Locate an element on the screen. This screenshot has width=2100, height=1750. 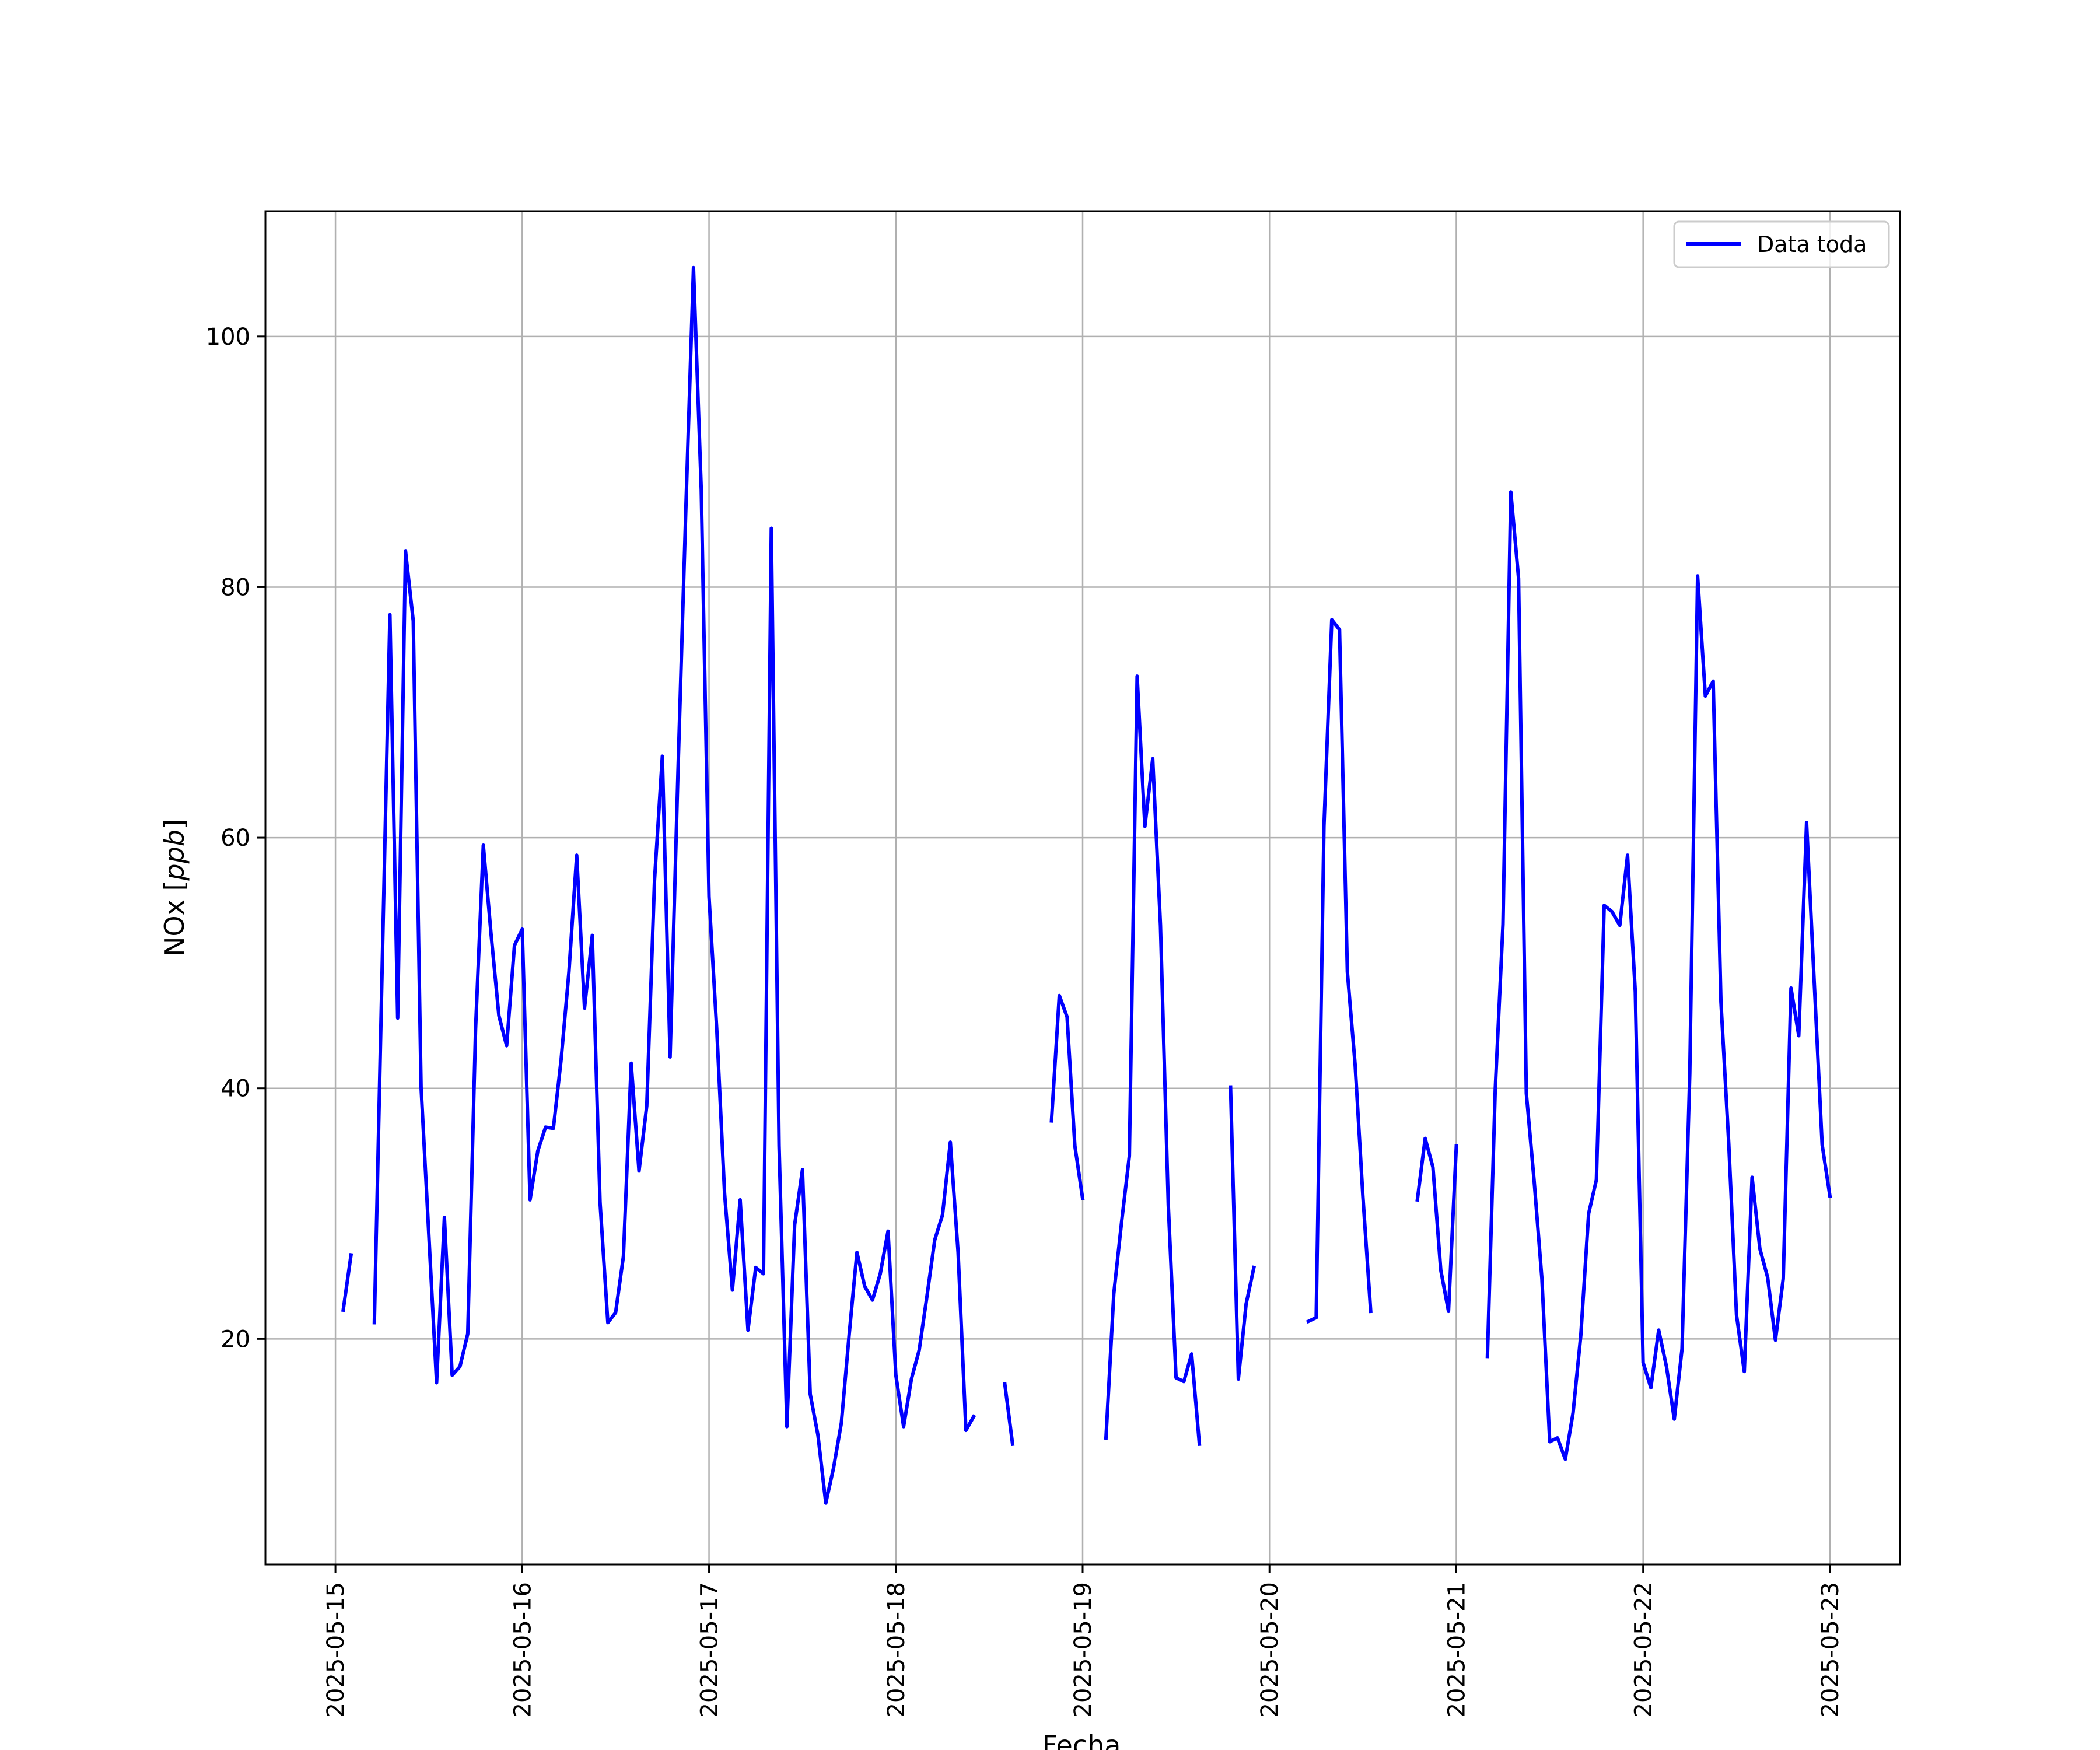
y-axis-label-open-bracket: [ is located at coordinates (174, 886).